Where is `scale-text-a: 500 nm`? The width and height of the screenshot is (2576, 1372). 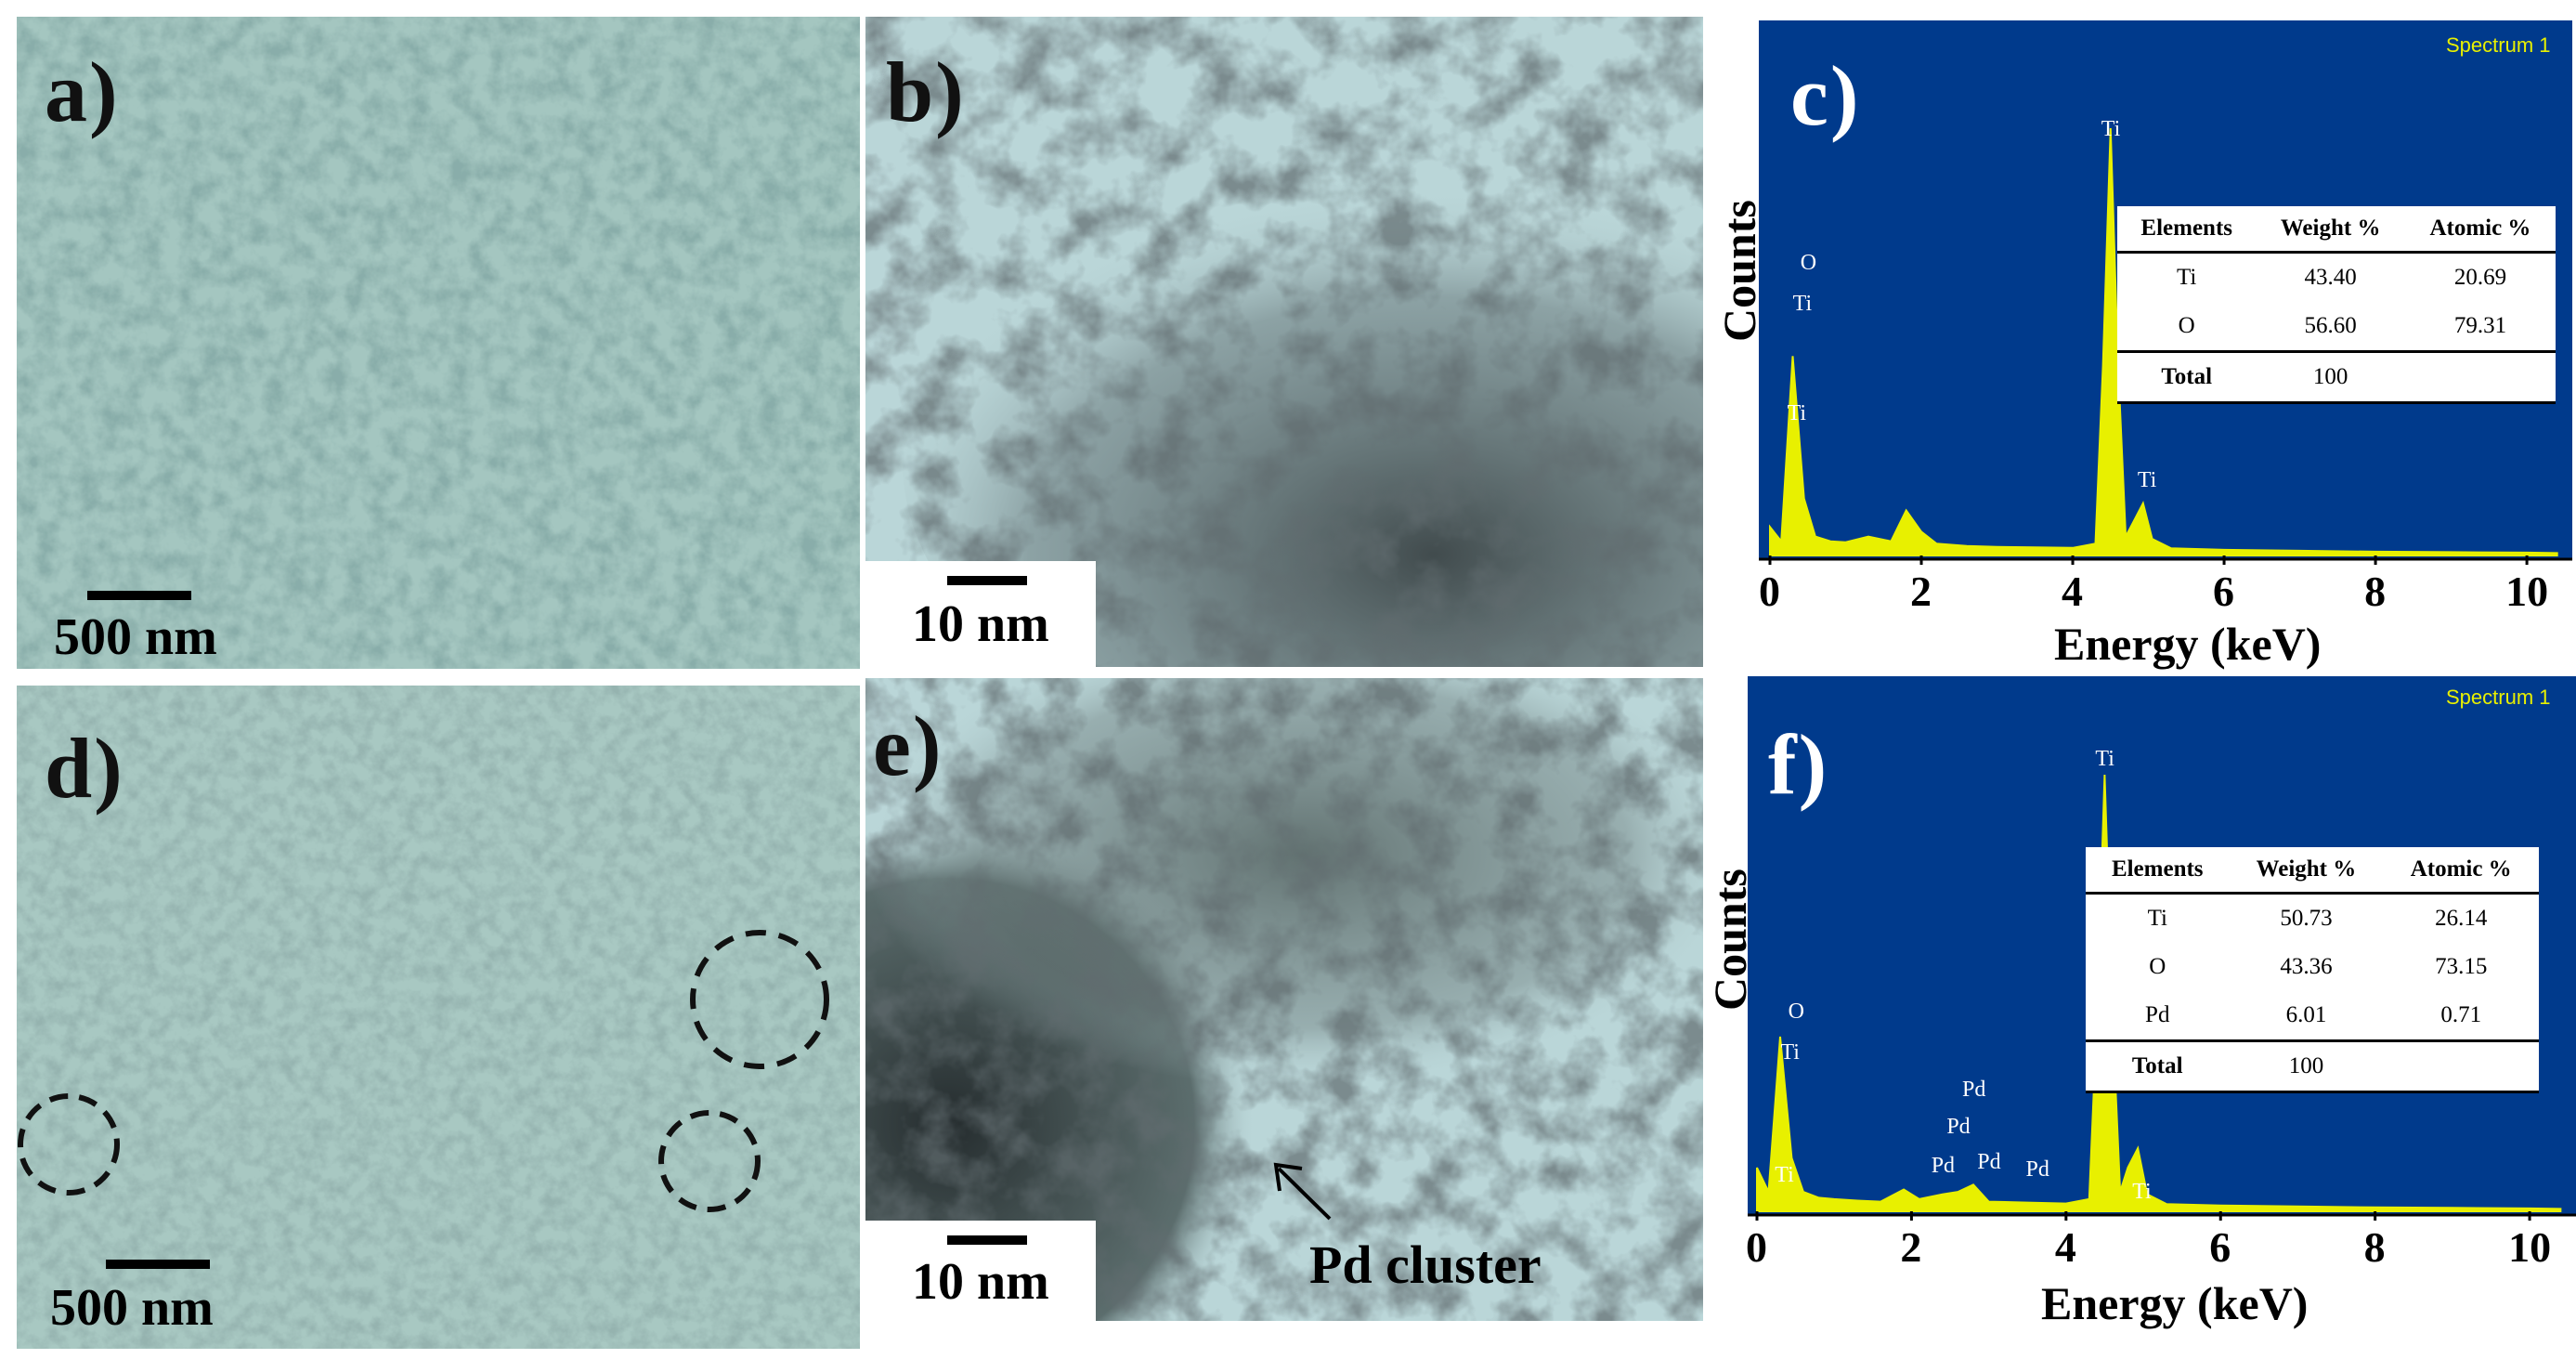 scale-text-a: 500 nm is located at coordinates (135, 637).